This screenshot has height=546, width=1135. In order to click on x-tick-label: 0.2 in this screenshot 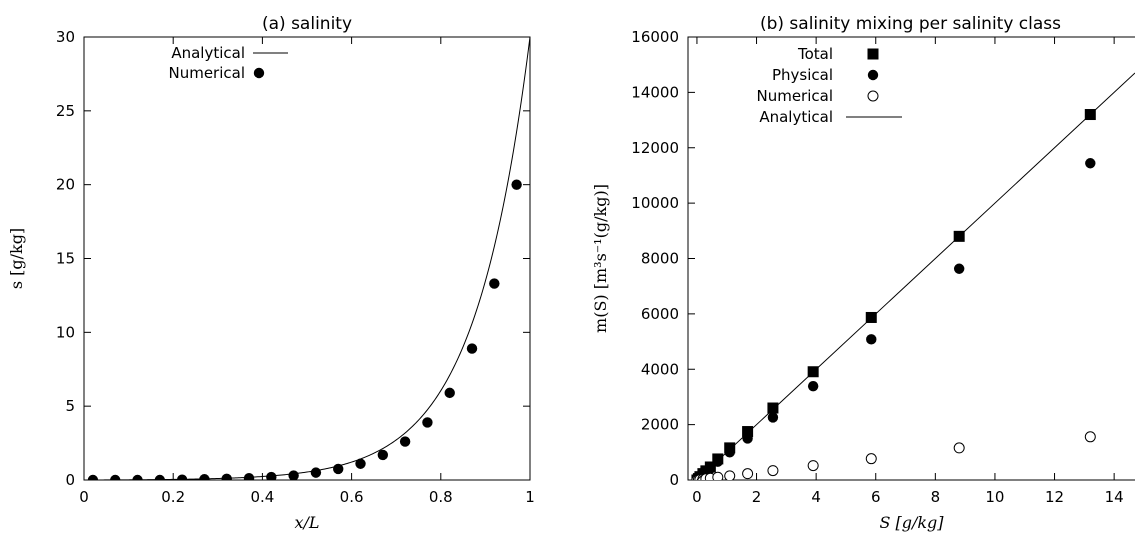, I will do `click(173, 497)`.